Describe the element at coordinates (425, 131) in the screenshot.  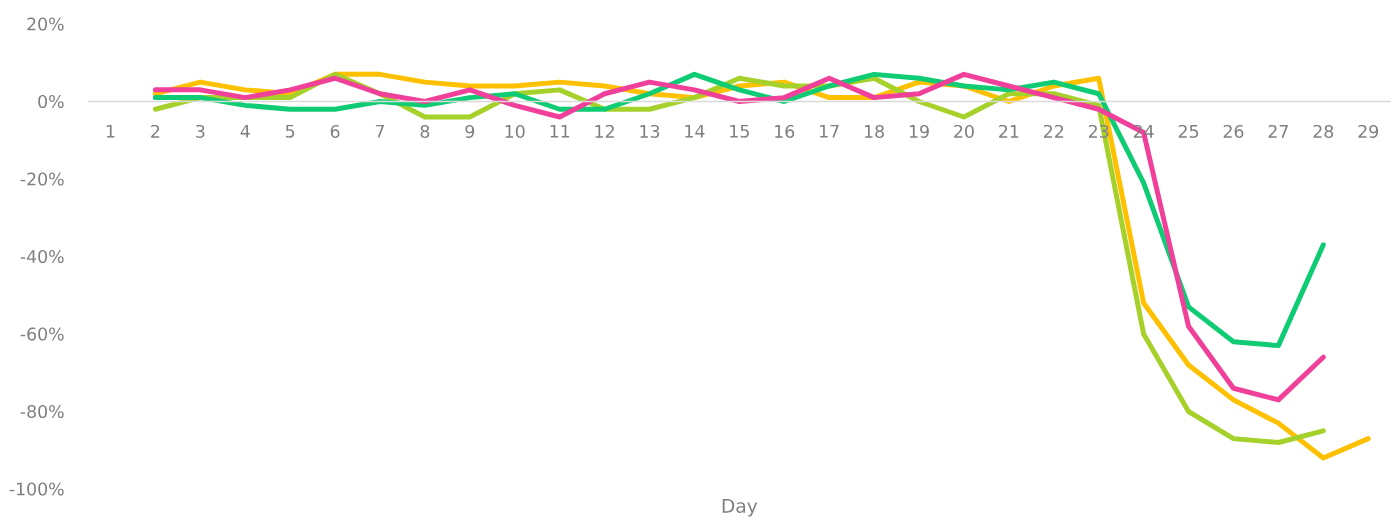
I see `x-tick-label: 8` at that location.